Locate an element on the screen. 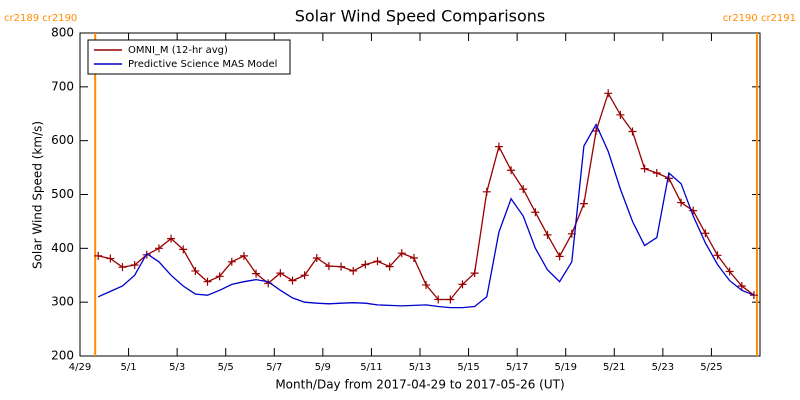 The image size is (800, 400). x-tick-label: 5/5 is located at coordinates (226, 367).